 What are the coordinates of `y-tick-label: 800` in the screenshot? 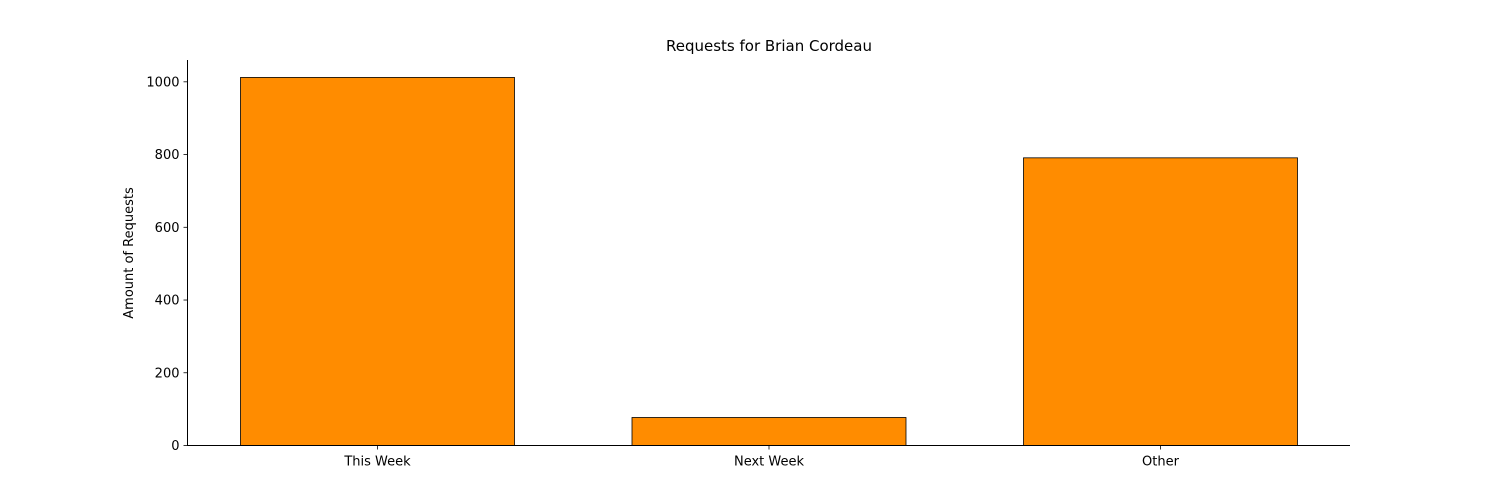 It's located at (167, 155).